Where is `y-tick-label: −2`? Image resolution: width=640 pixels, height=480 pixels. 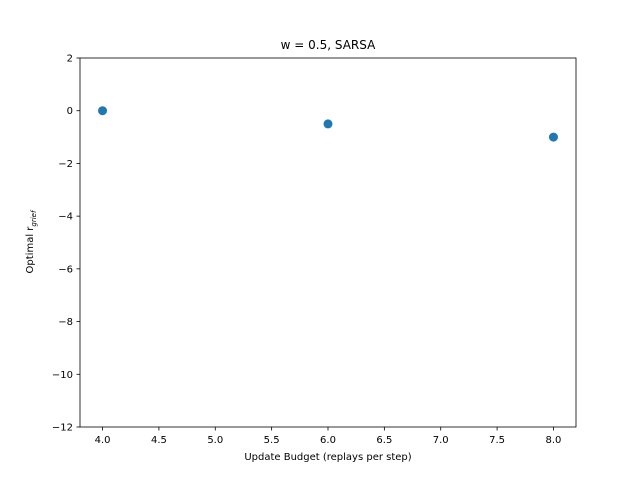 y-tick-label: −2 is located at coordinates (65, 164).